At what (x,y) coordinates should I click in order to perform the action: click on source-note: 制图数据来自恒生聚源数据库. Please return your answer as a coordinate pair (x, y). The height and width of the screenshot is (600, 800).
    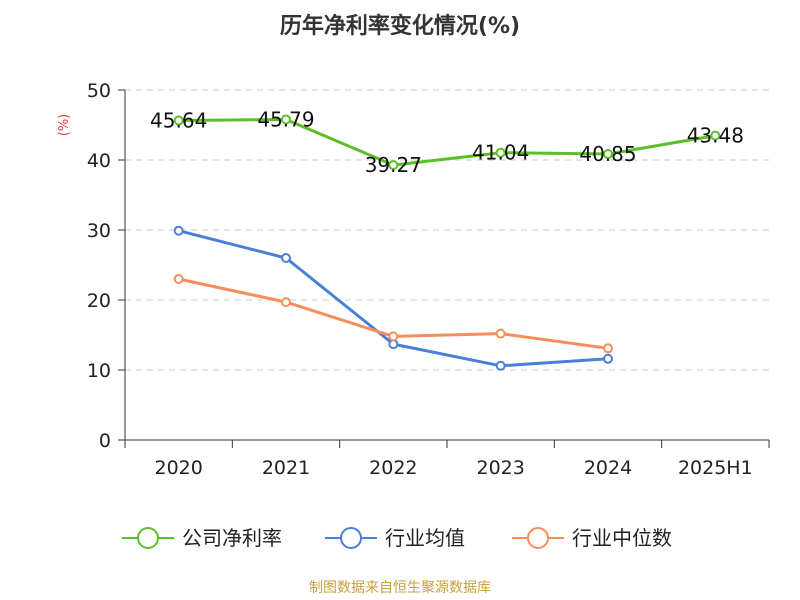
    Looking at the image, I should click on (400, 588).